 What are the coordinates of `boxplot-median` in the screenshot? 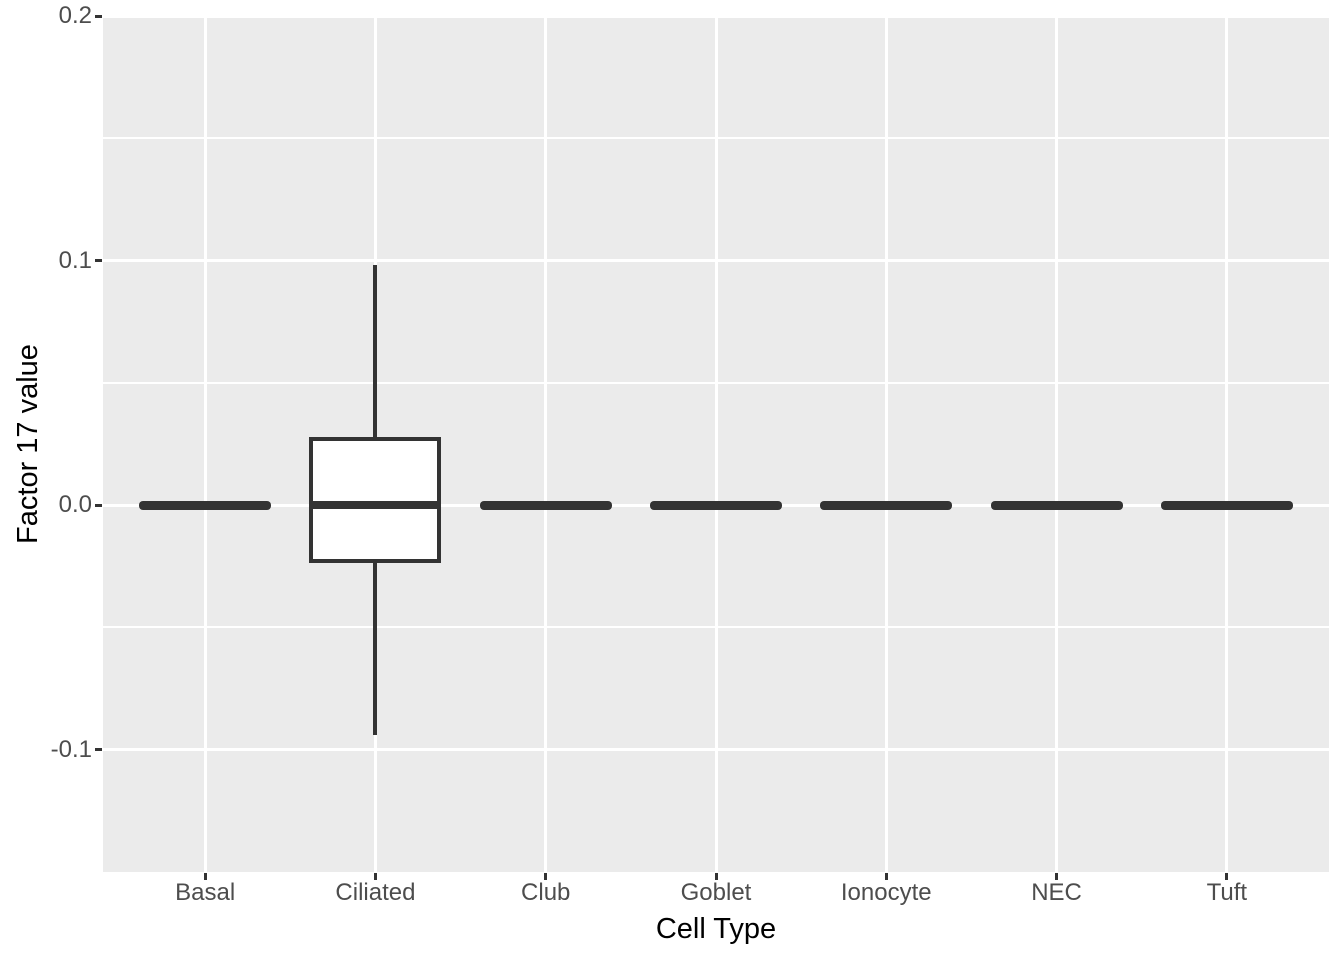 It's located at (375, 505).